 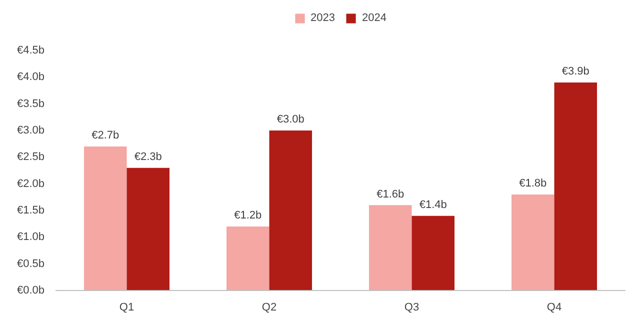 I want to click on data-label: €1.6b, so click(x=390, y=194).